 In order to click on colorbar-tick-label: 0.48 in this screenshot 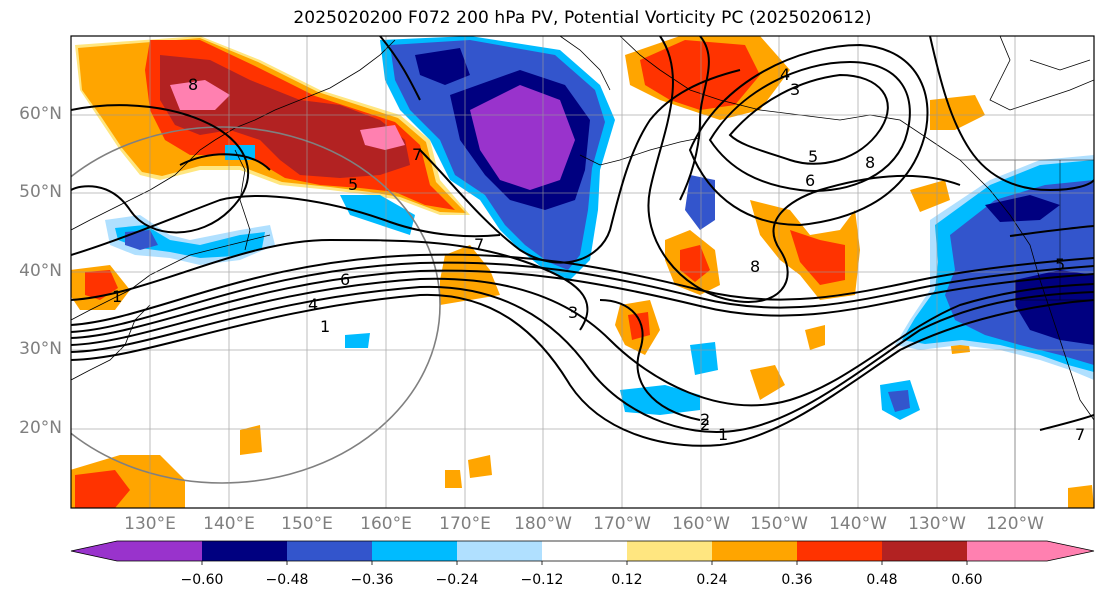, I will do `click(882, 580)`.